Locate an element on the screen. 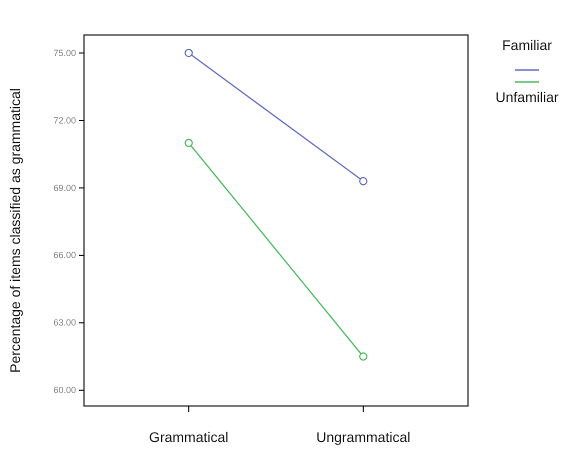 This screenshot has height=461, width=586. y-tick-label: 75.00 is located at coordinates (64, 53).